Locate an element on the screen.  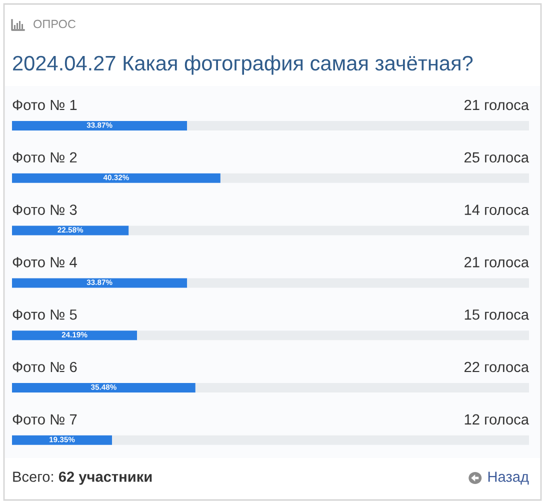
text: Назад is located at coordinates (508, 478).